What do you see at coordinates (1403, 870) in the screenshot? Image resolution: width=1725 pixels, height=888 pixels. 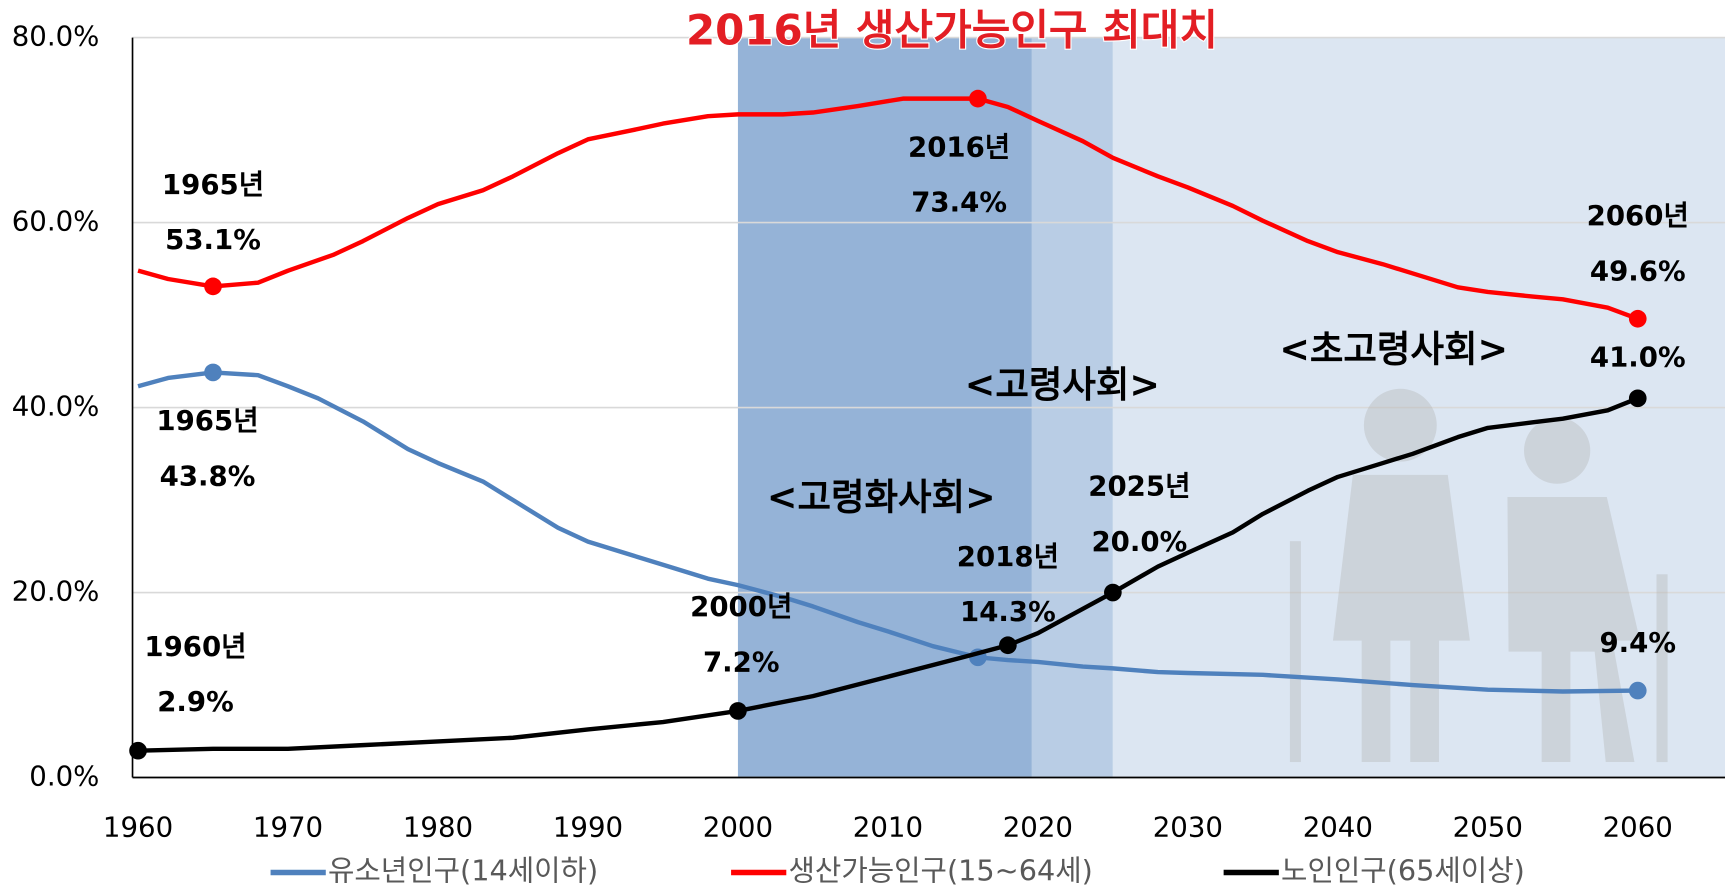 I see `legend-label: 노인인구(65세이상)` at bounding box center [1403, 870].